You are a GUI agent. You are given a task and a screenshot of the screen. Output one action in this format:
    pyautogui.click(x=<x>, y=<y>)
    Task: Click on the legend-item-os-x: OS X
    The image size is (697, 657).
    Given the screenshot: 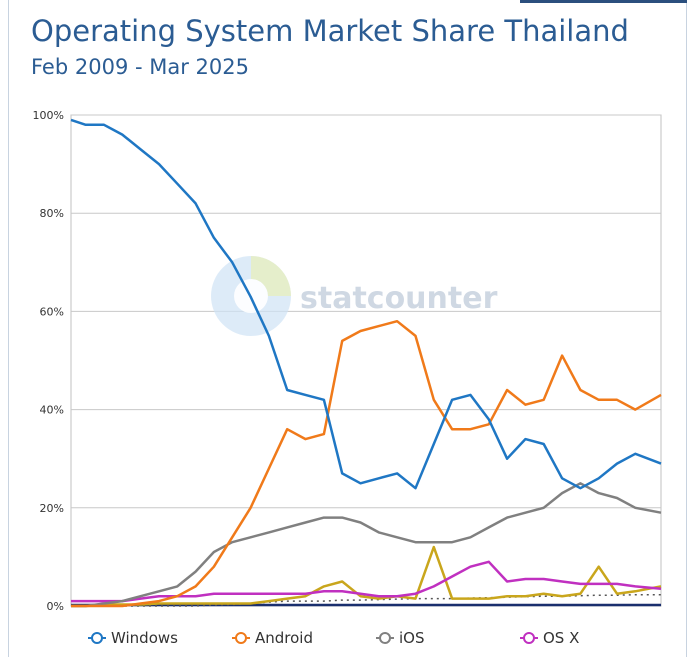 What is the action you would take?
    pyautogui.click(x=549, y=638)
    